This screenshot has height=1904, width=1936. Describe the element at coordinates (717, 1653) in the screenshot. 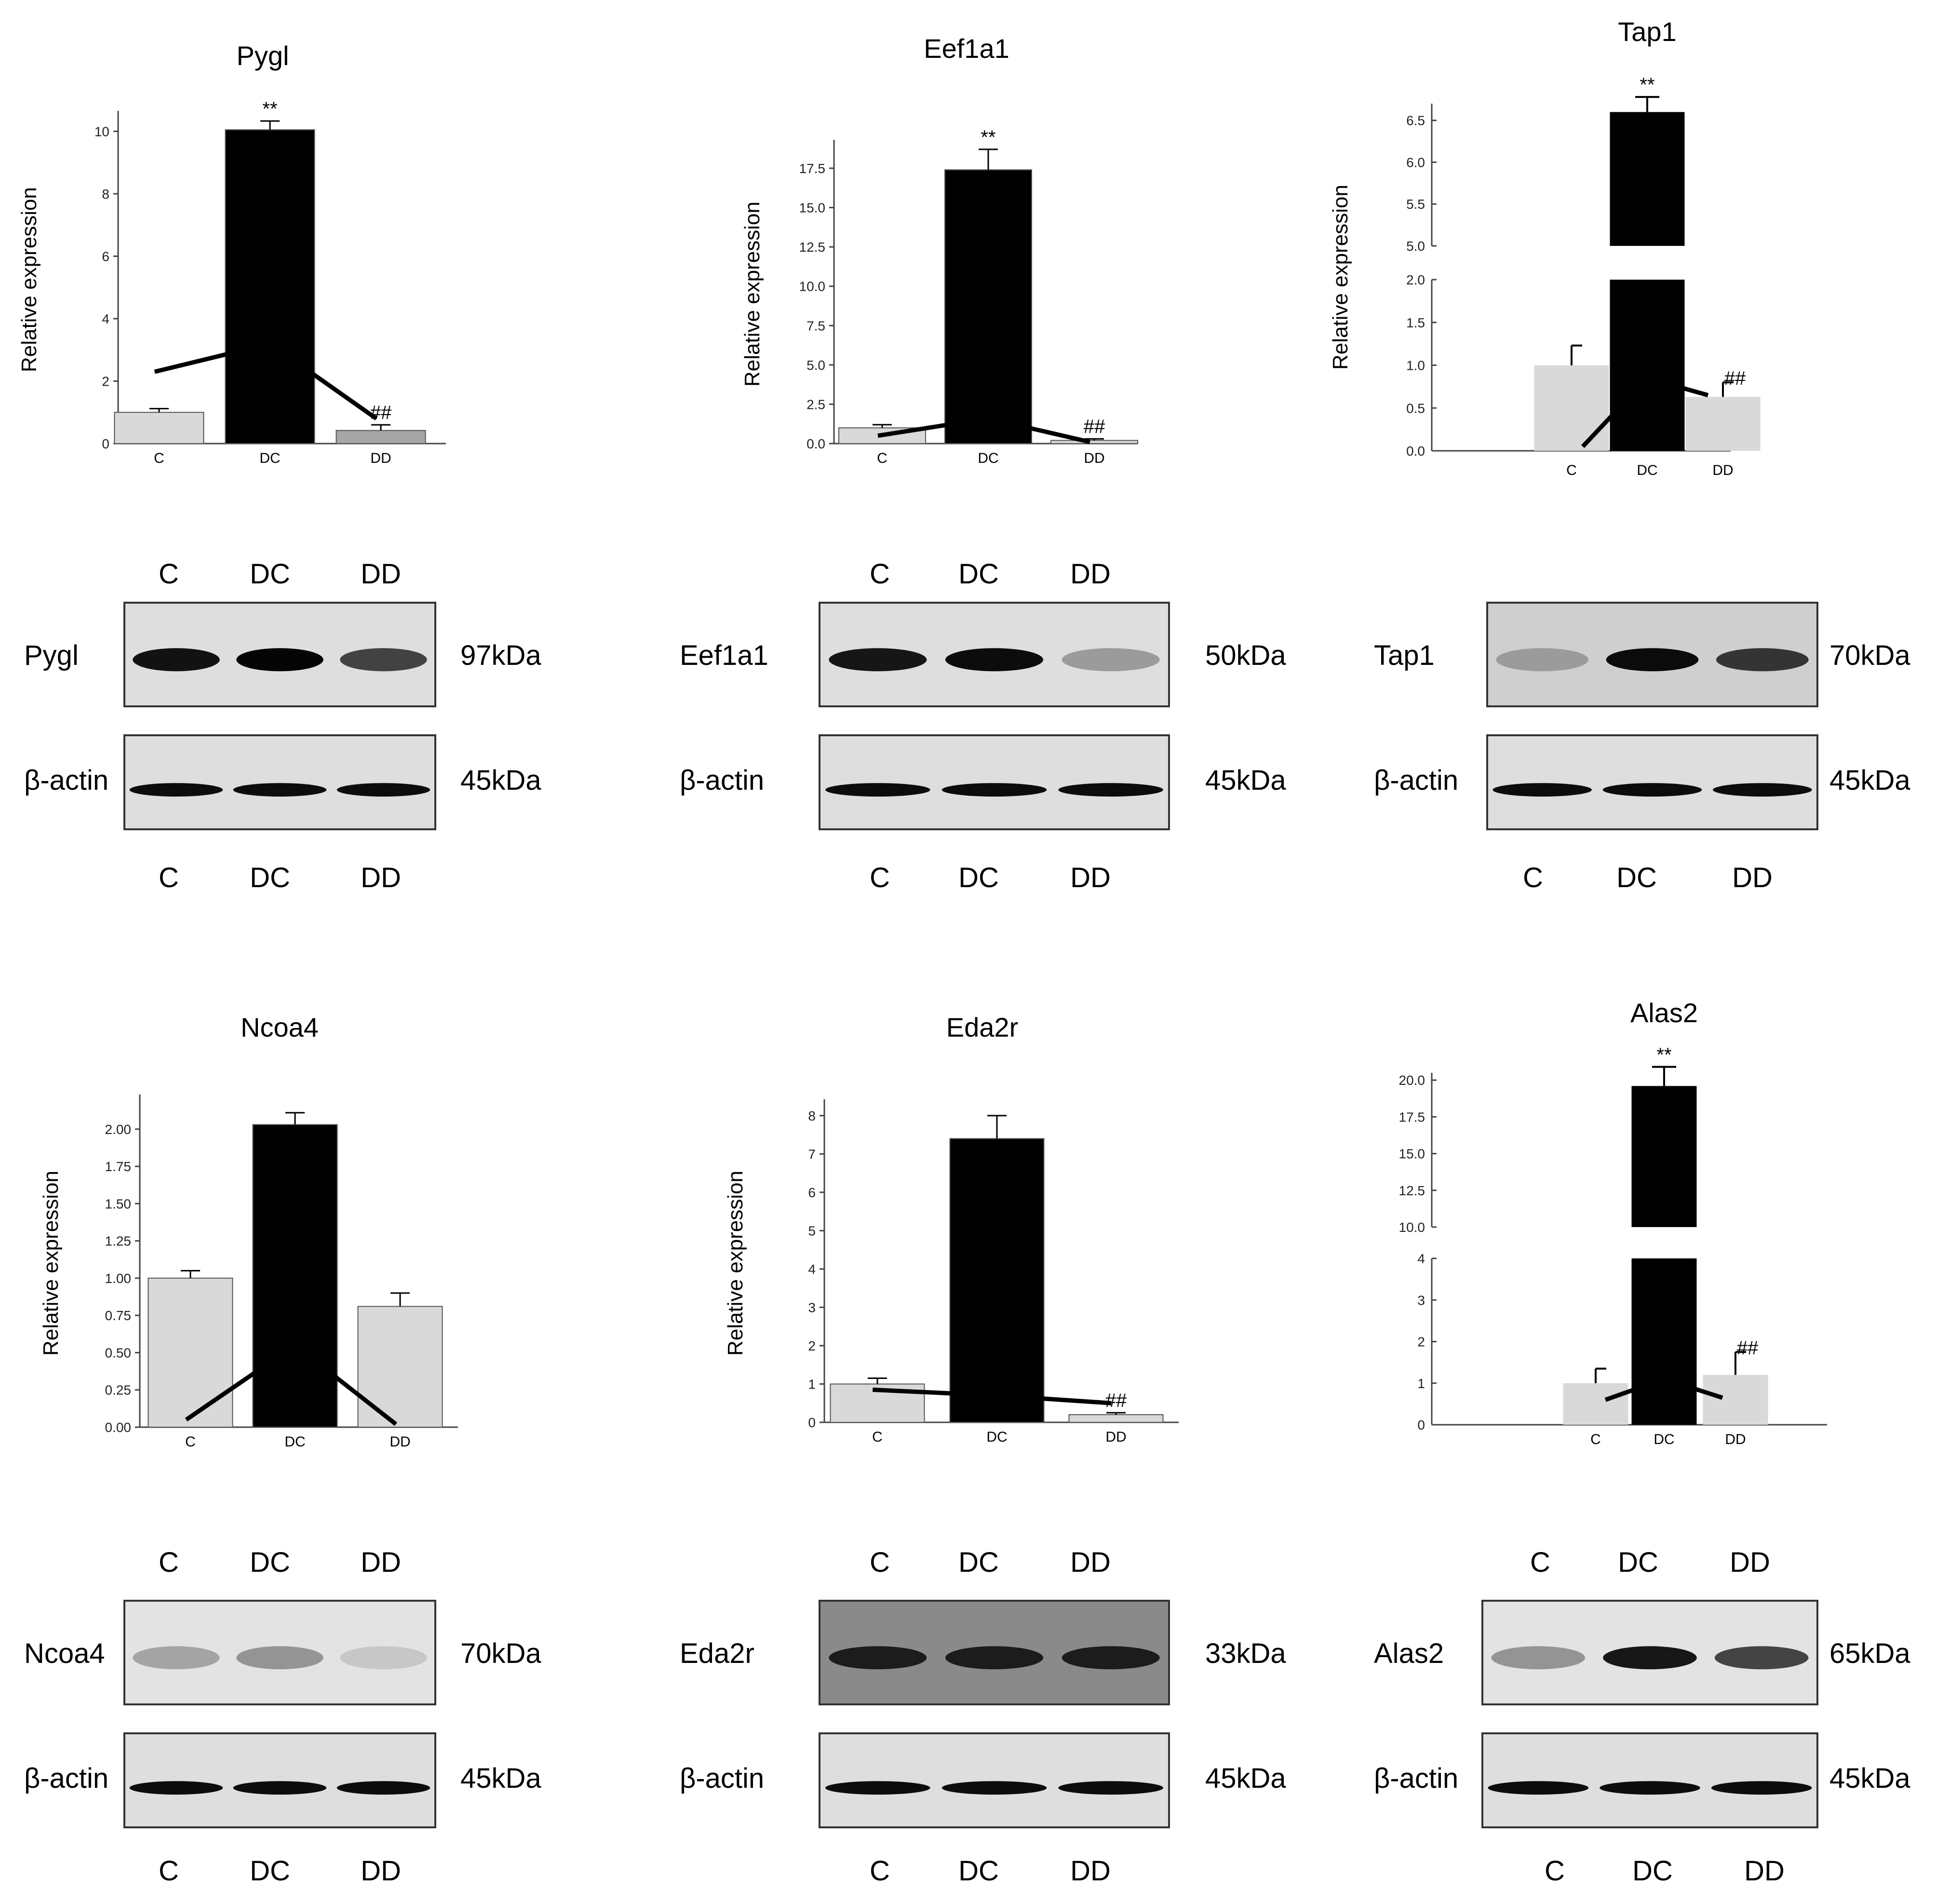

I see `protein-label: Eda2r` at that location.